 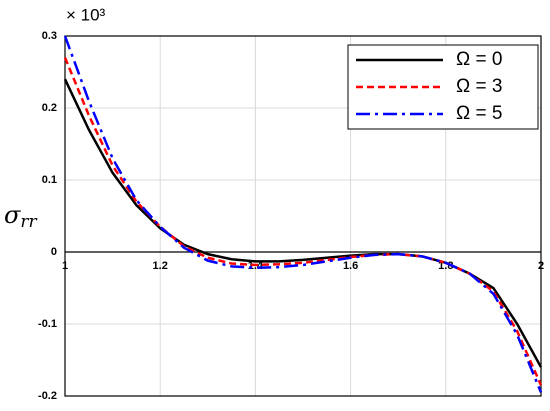 I want to click on y-multiplier: × 10³, so click(x=86, y=14).